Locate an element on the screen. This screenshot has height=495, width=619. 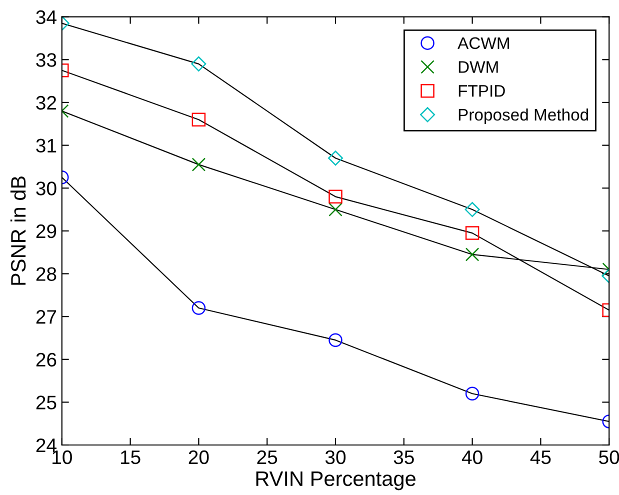
y-axis-title: PSNR in dB is located at coordinates (18, 230).